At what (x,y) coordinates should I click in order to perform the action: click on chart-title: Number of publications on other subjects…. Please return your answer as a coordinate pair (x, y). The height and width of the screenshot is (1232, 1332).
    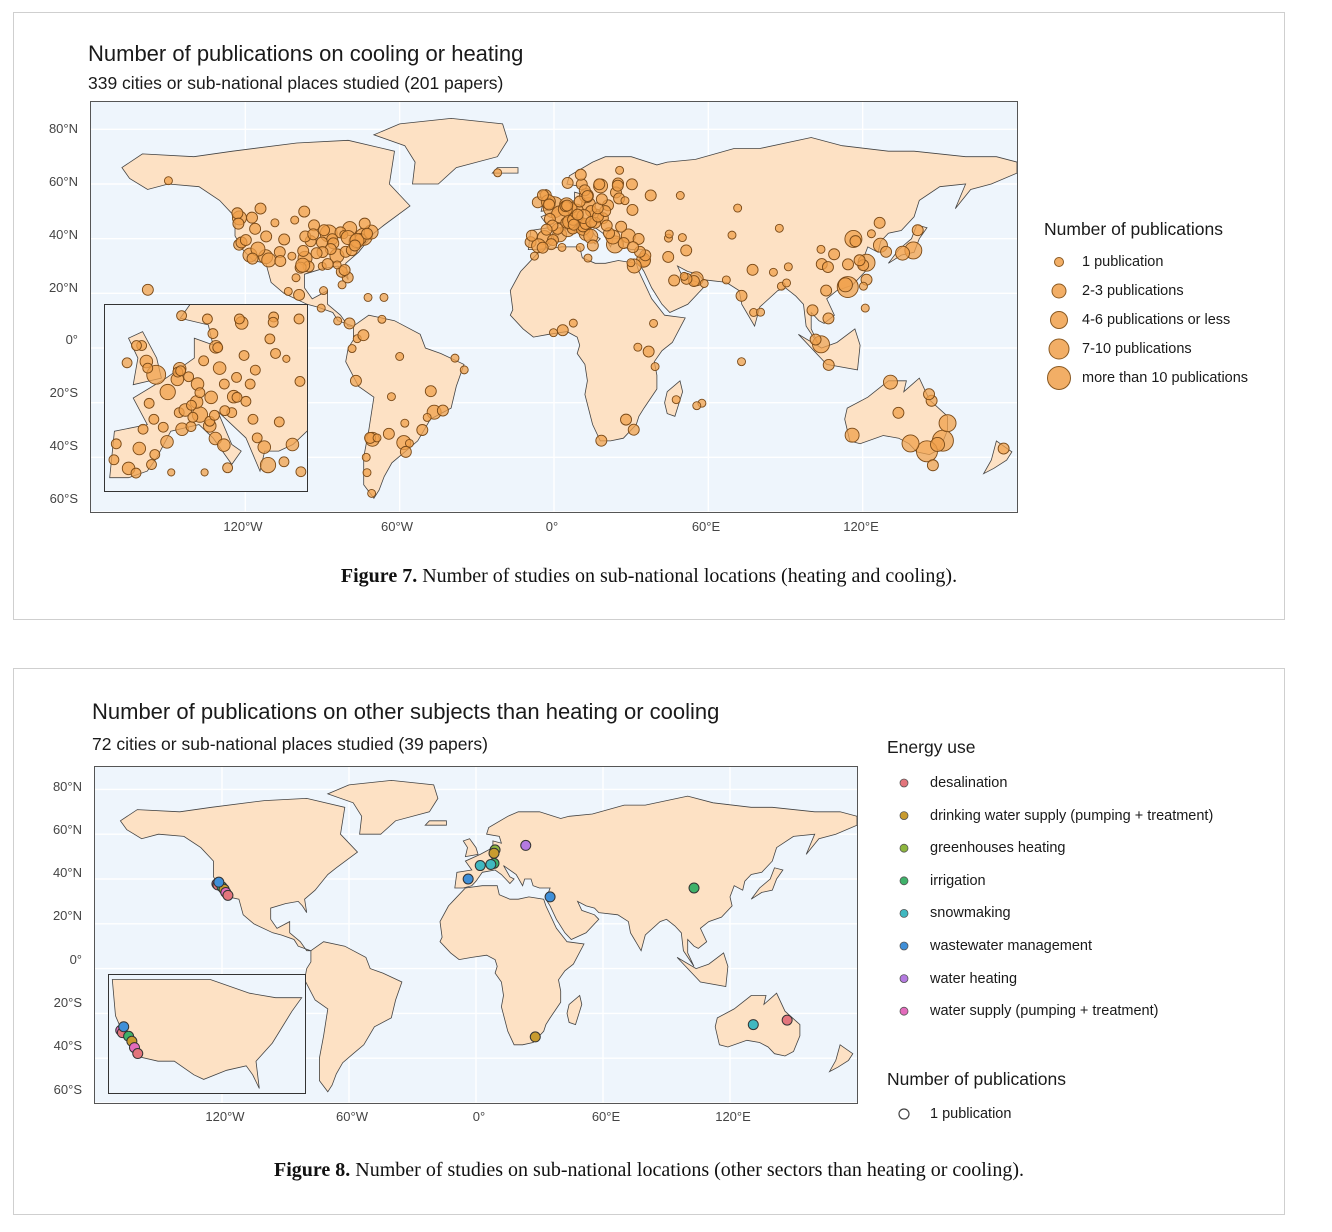
    Looking at the image, I should click on (406, 711).